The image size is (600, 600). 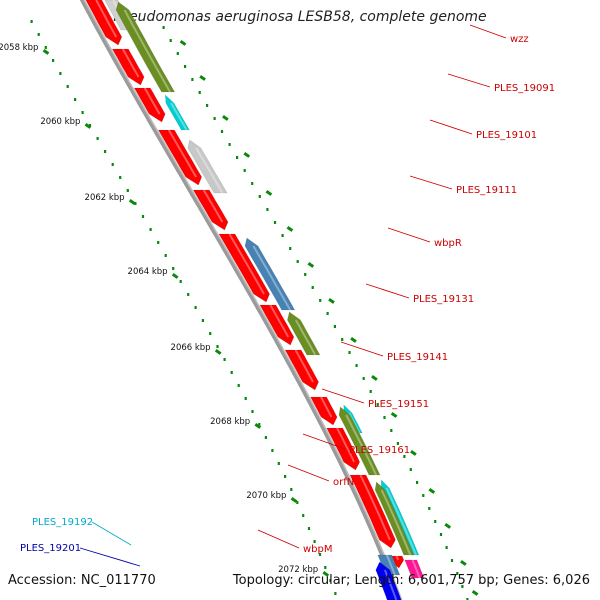 I want to click on gene-label: PLES_19091, so click(x=524, y=88).